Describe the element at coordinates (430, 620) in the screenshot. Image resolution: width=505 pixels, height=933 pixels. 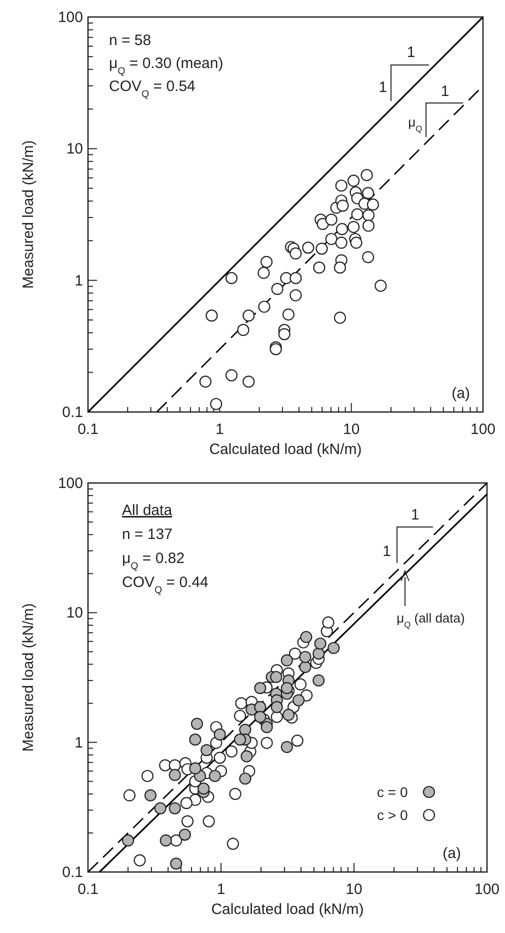
I see `annotation: μ$_{Q}$ (all data)` at that location.